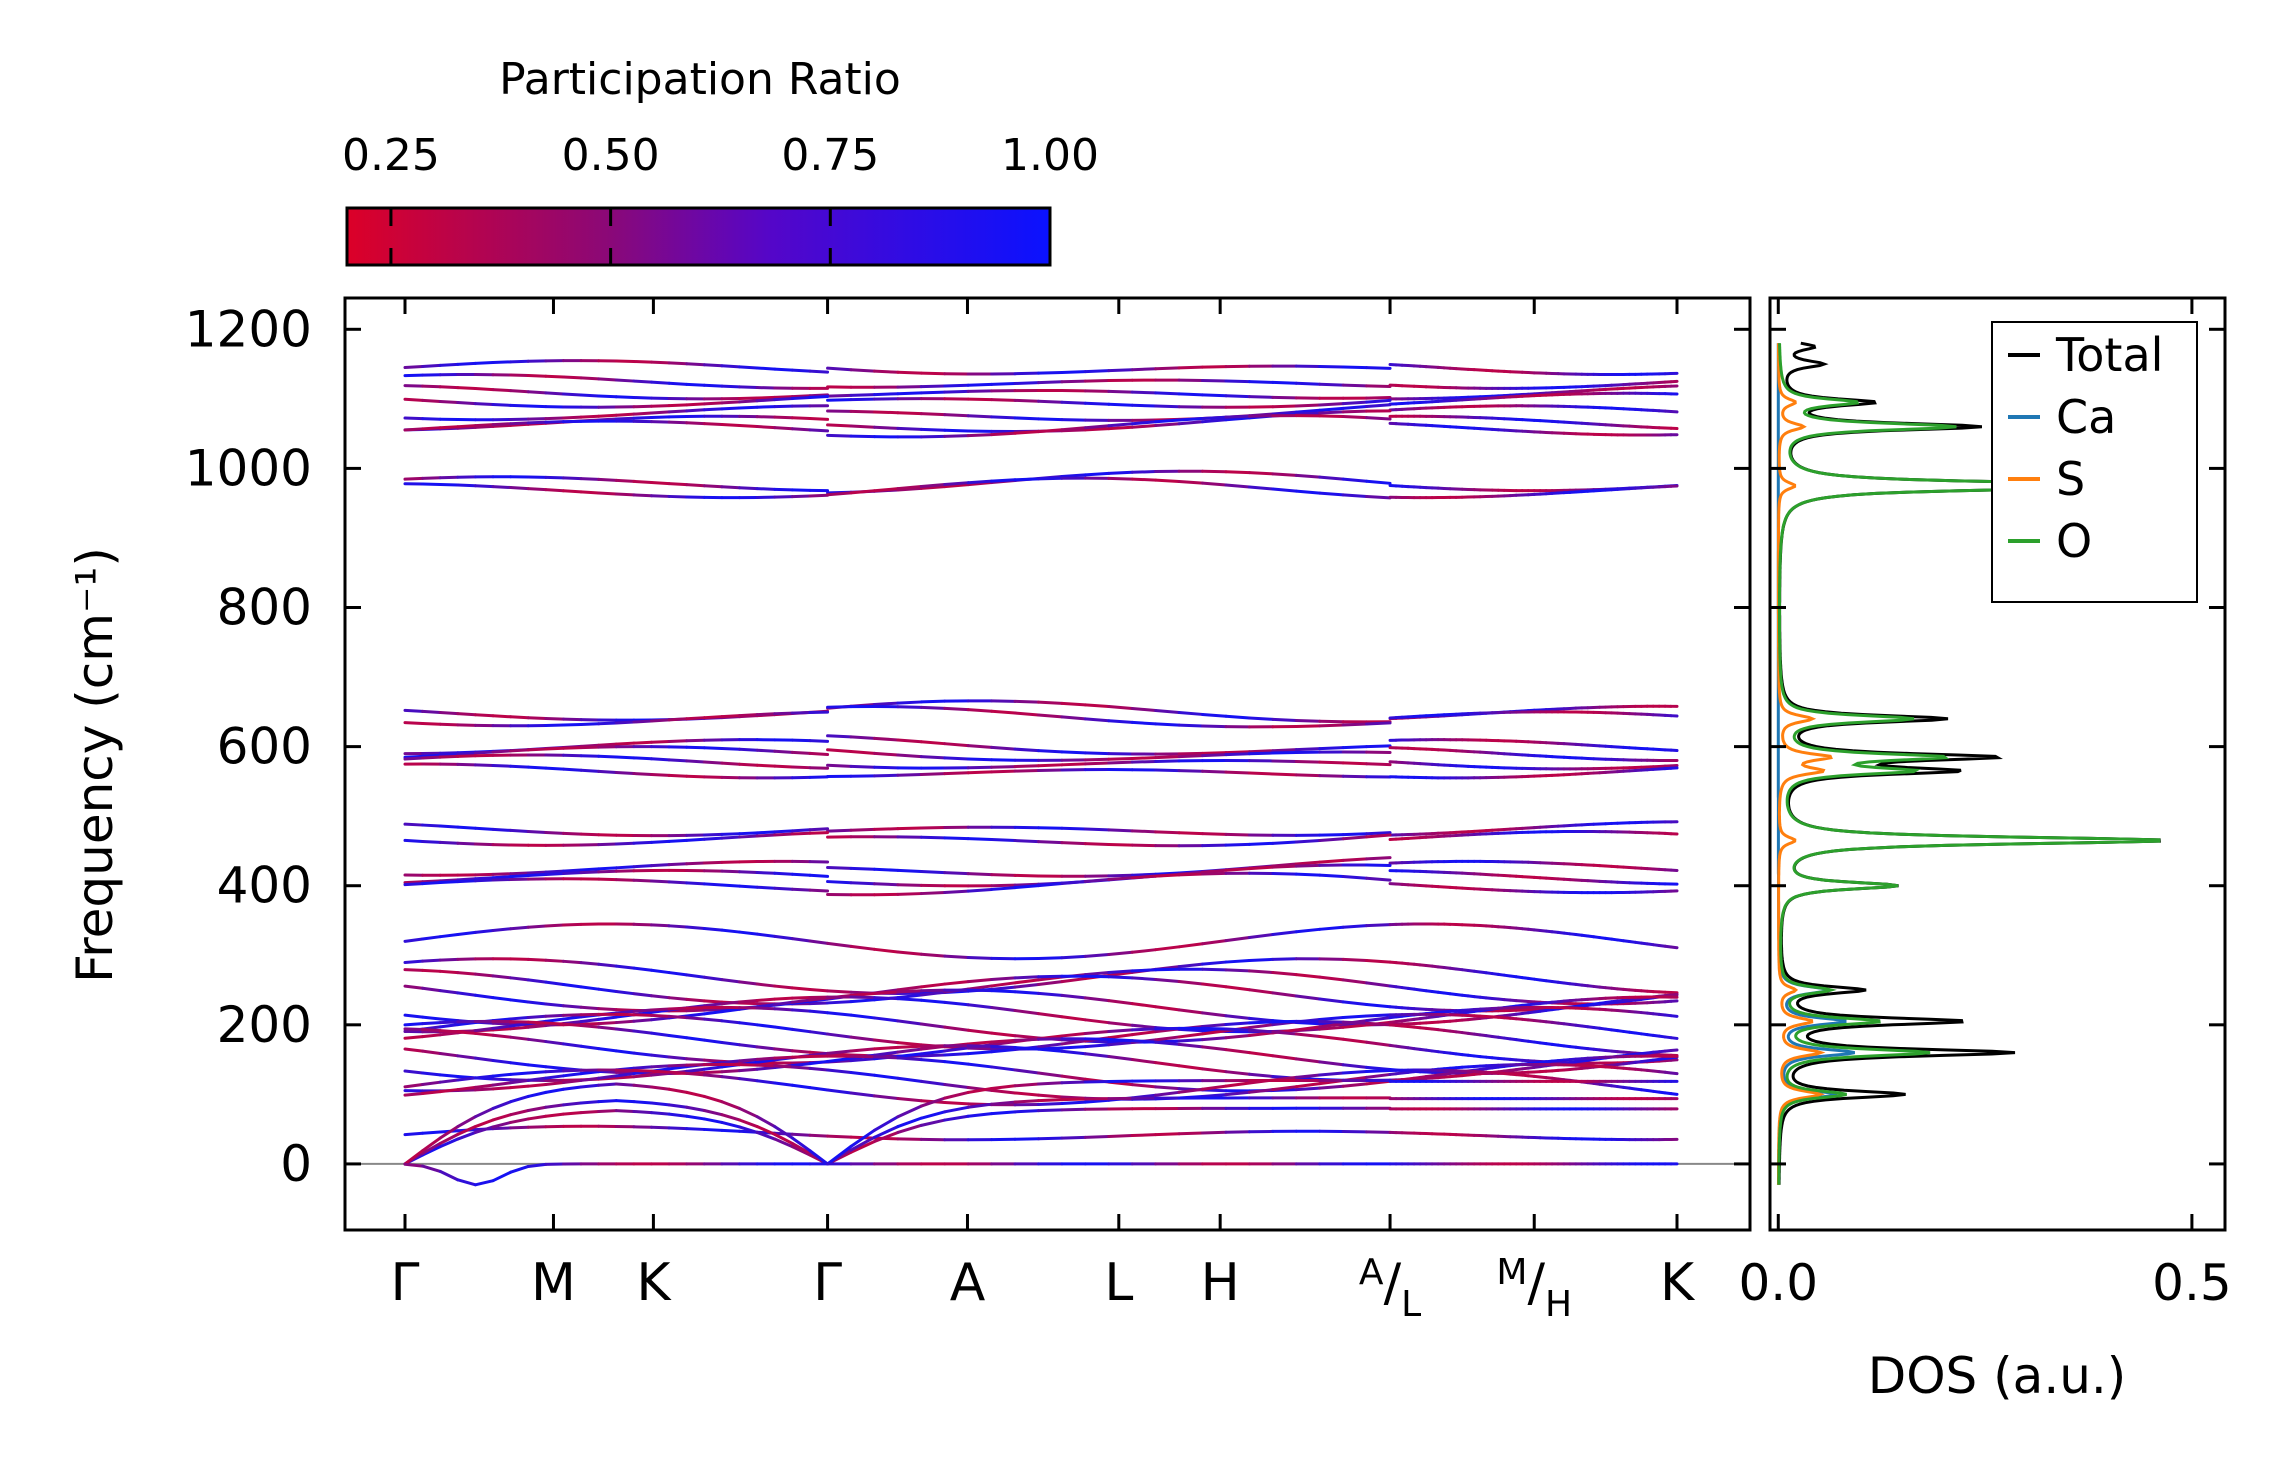 The height and width of the screenshot is (1460, 2274). Describe the element at coordinates (2109, 355) in the screenshot. I see `legend-label: Total` at that location.